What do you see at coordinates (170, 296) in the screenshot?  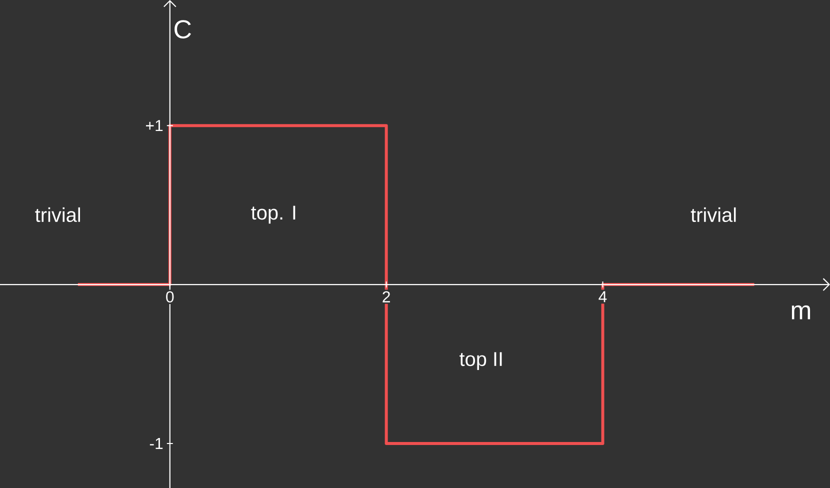 I see `x-tick-label: 0` at bounding box center [170, 296].